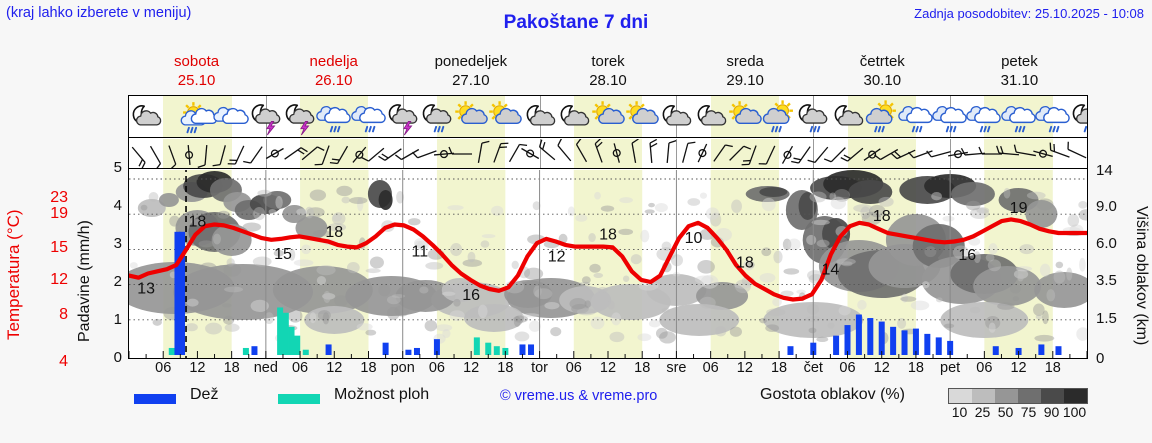  I want to click on x-axis-ticks, so click(608, 354).